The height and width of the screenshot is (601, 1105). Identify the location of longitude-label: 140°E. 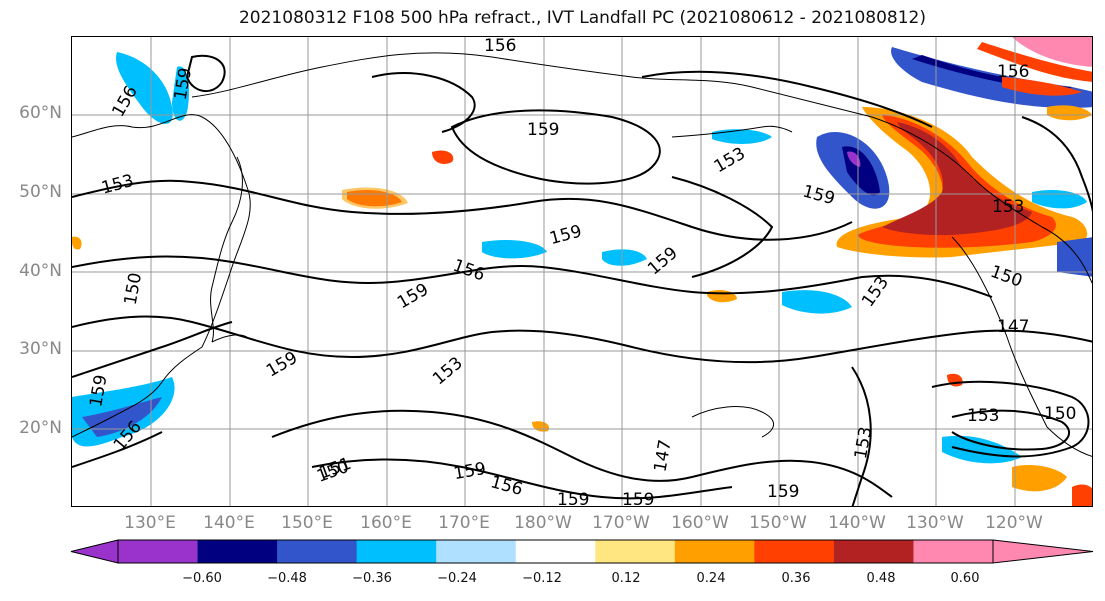
(229, 523).